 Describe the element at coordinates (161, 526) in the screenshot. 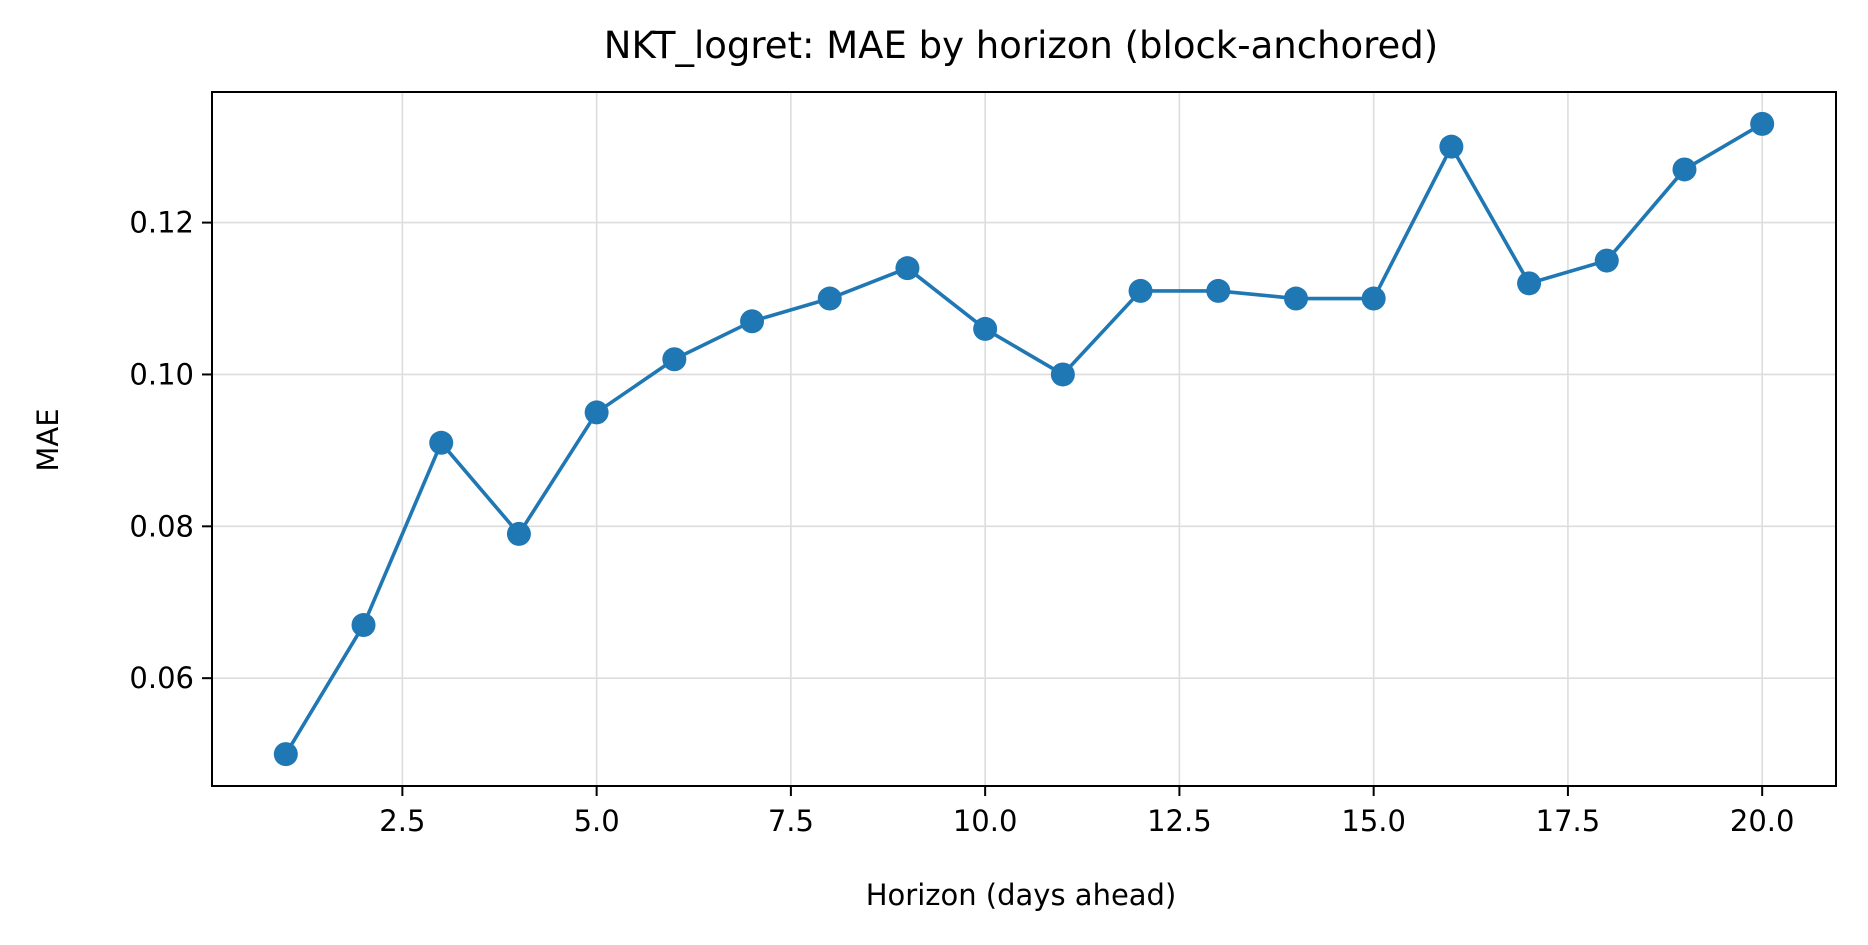

I see `y-tick-label: 0.08` at that location.